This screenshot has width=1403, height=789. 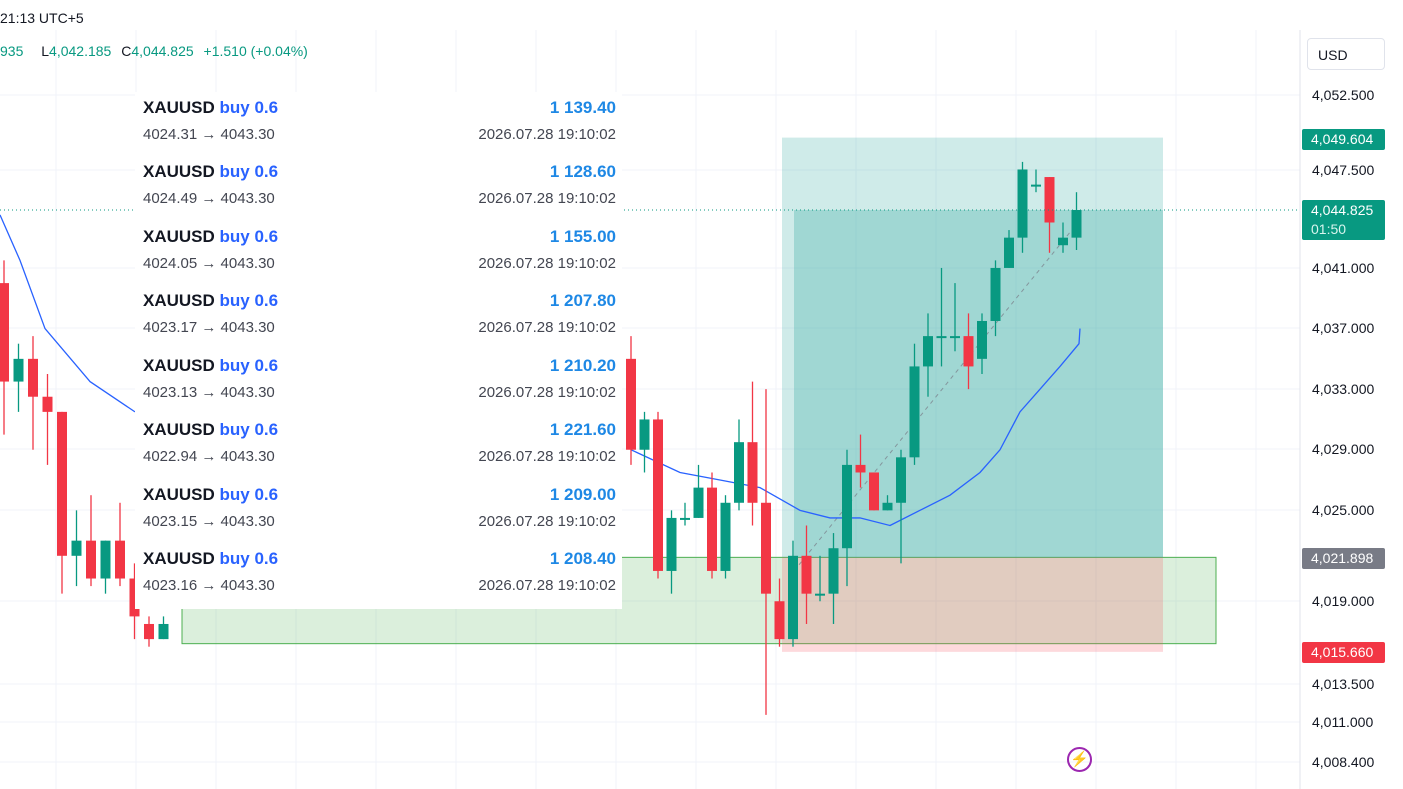 I want to click on trade-prices: 4024.05 → 4043.30, so click(x=209, y=263).